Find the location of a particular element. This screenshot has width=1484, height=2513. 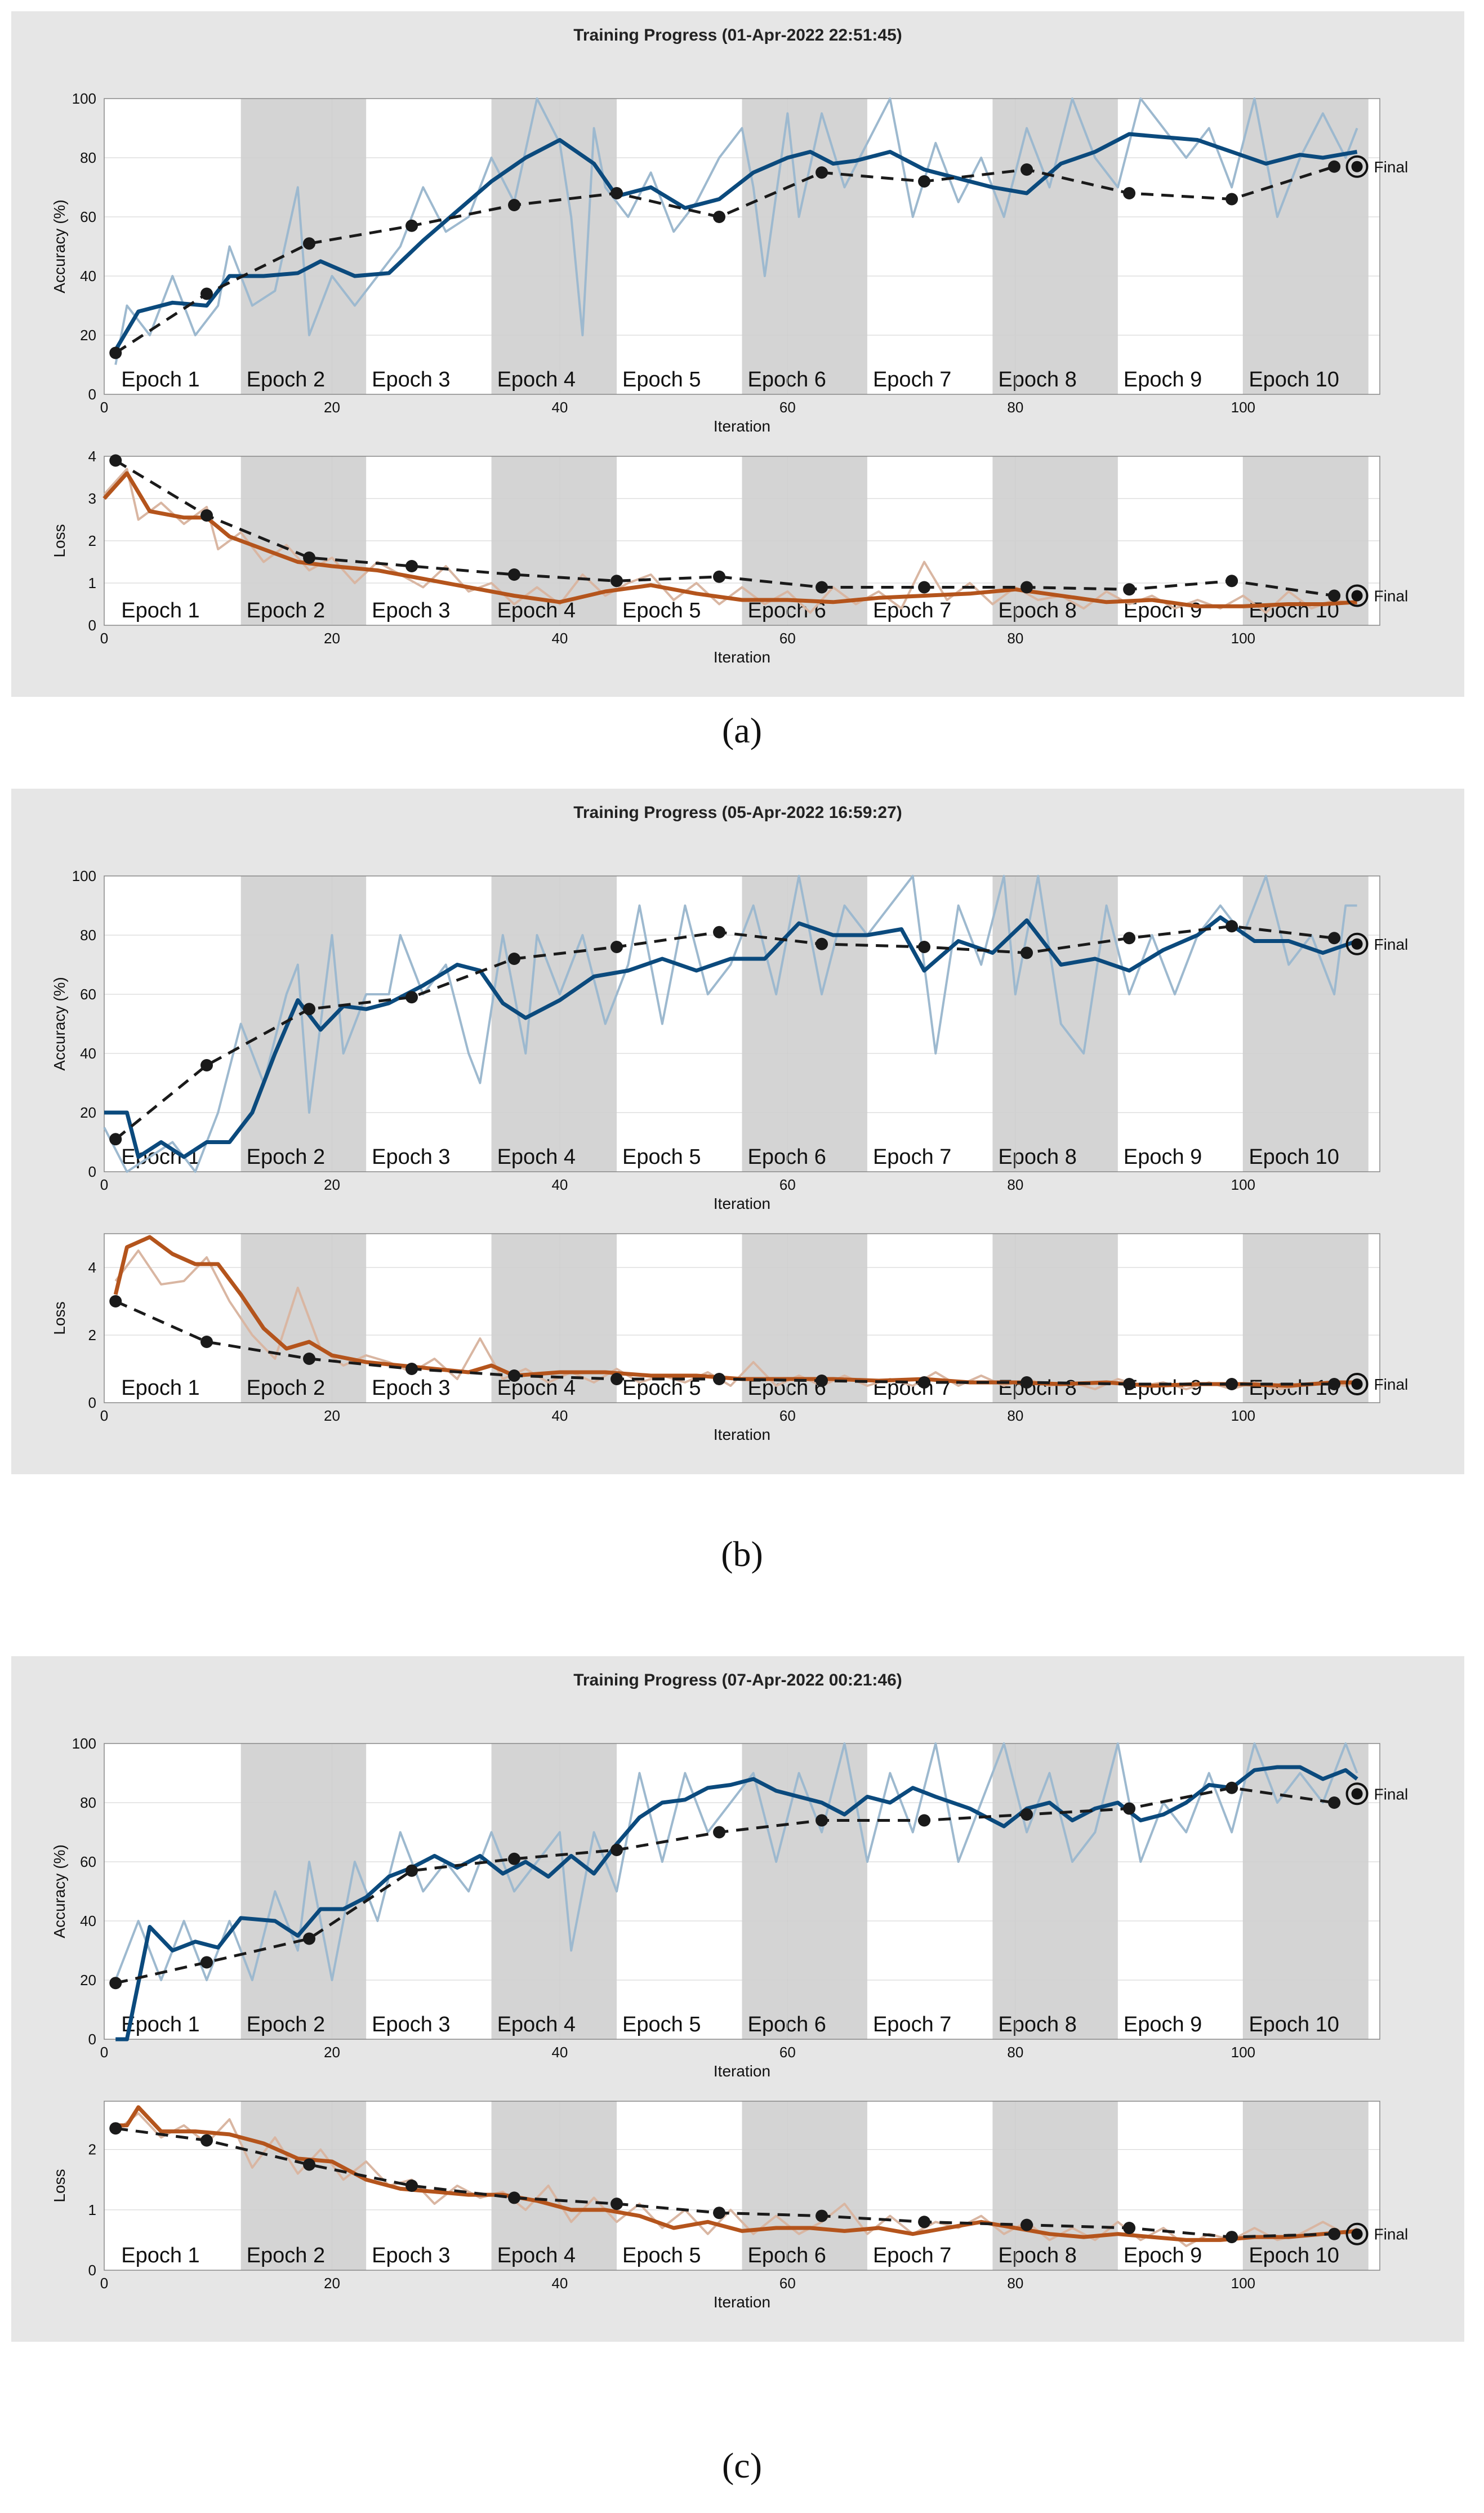

y-axis-label: Loss is located at coordinates (59, 1318).